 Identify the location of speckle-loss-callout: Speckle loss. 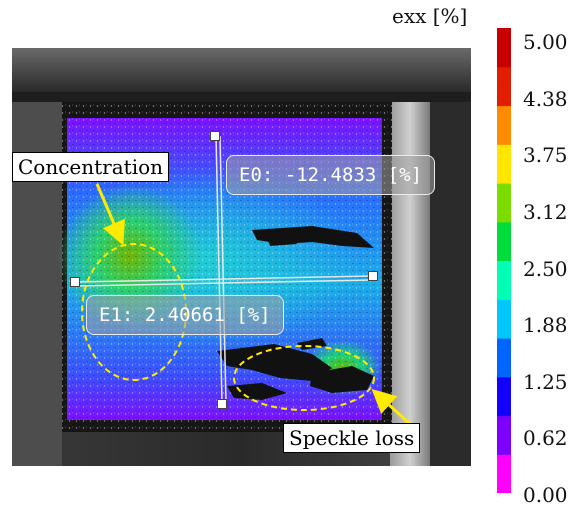
(352, 438).